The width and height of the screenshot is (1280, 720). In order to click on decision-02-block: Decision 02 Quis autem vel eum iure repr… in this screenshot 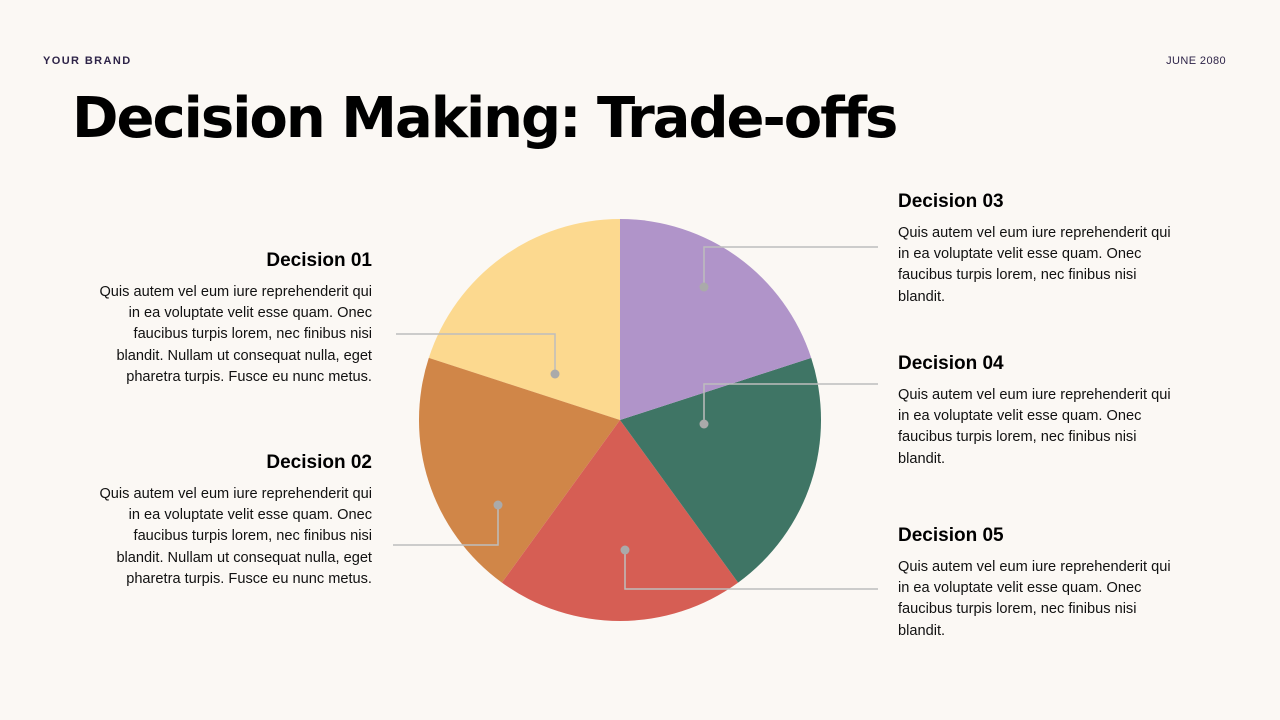, I will do `click(234, 521)`.